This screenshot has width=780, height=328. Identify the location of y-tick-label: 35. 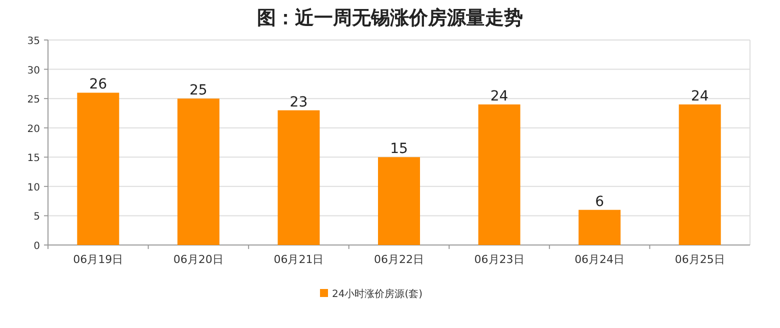
(33, 41).